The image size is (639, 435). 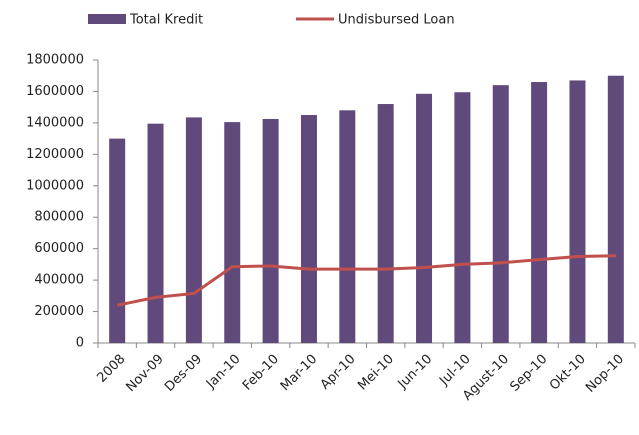 I want to click on x-tick-label: Jun-10, so click(x=415, y=372).